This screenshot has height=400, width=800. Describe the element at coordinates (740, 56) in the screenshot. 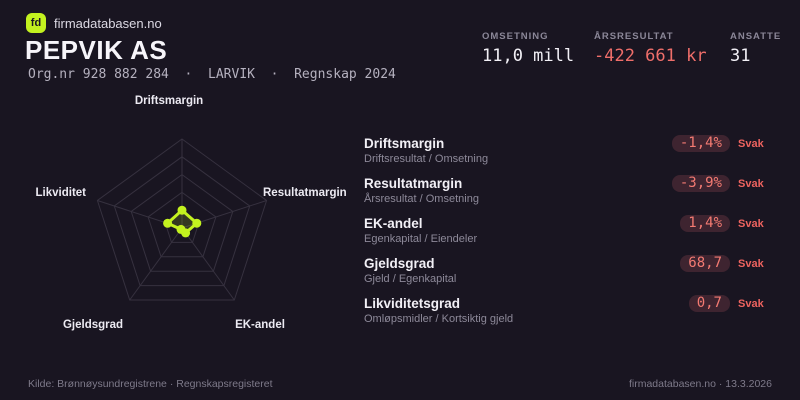

I see `stat-value: 31` at that location.